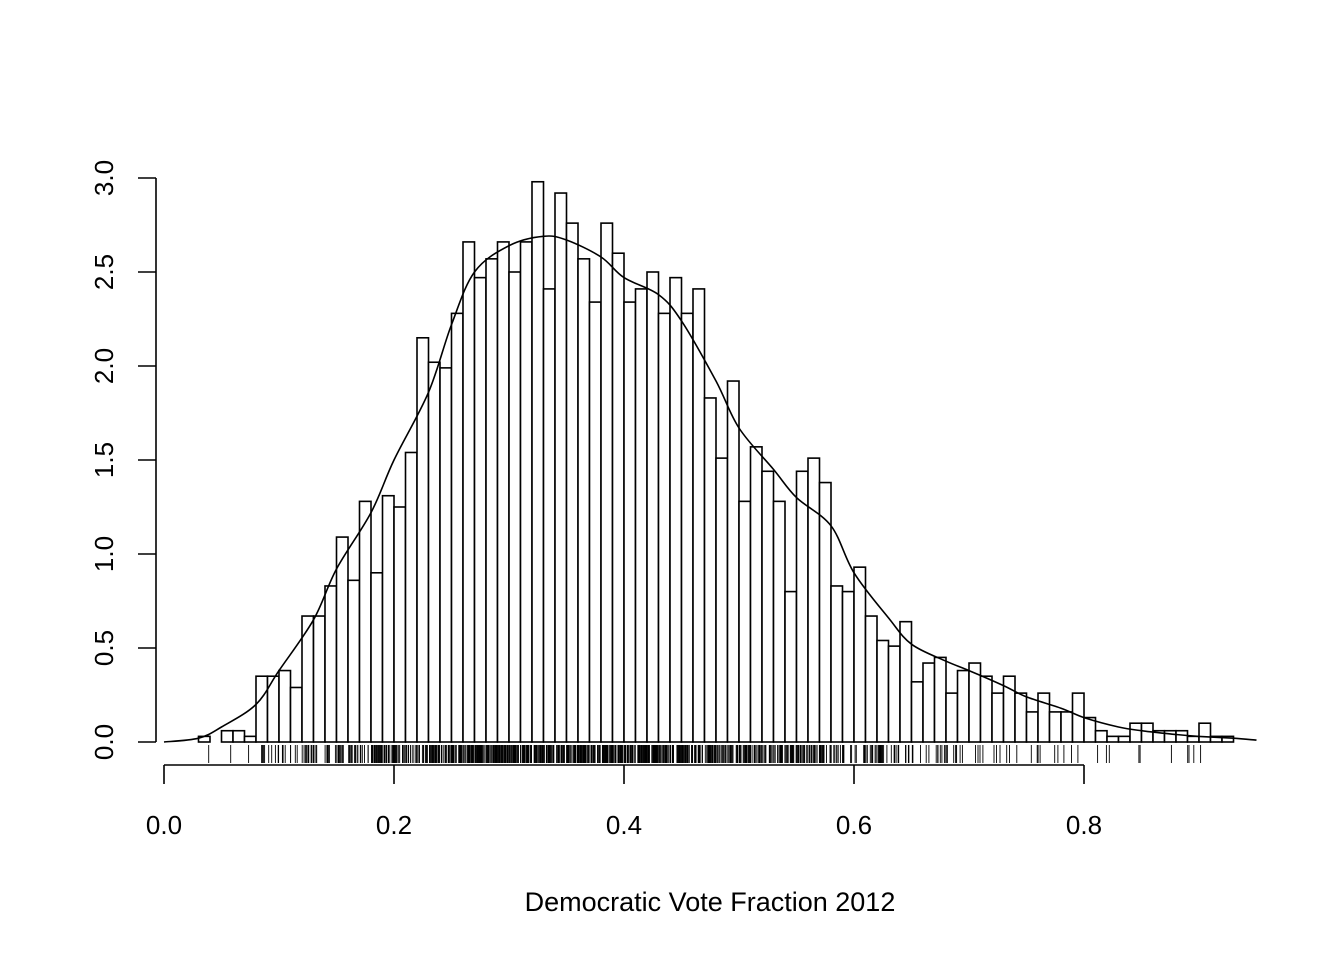 The width and height of the screenshot is (1344, 960). Describe the element at coordinates (705, 754) in the screenshot. I see `rug-ticks` at that location.